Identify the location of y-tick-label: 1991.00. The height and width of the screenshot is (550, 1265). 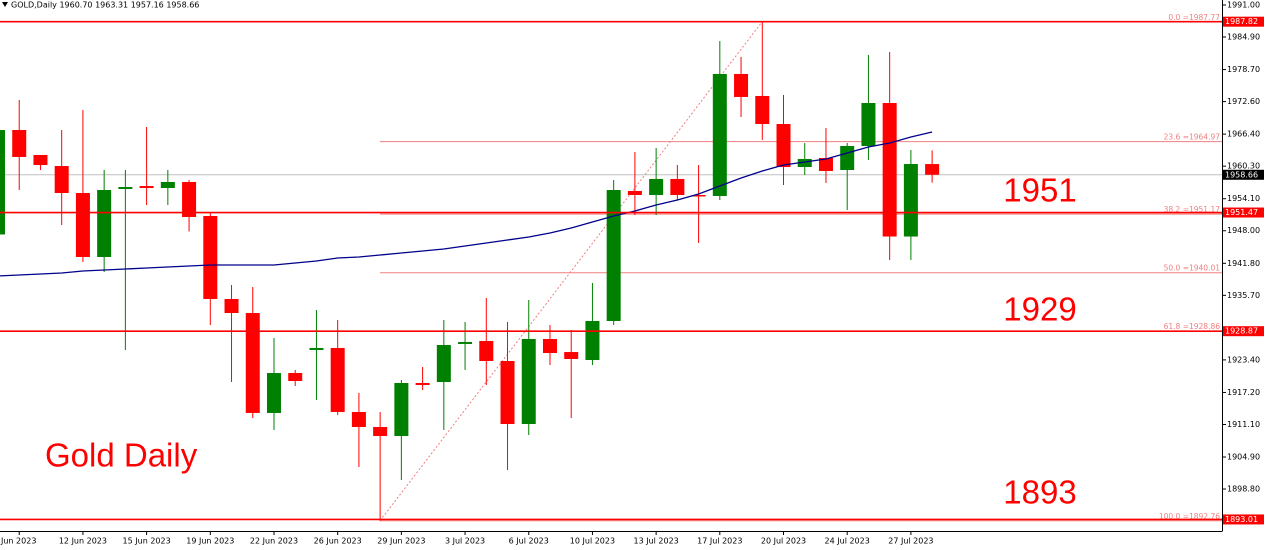
(1243, 4).